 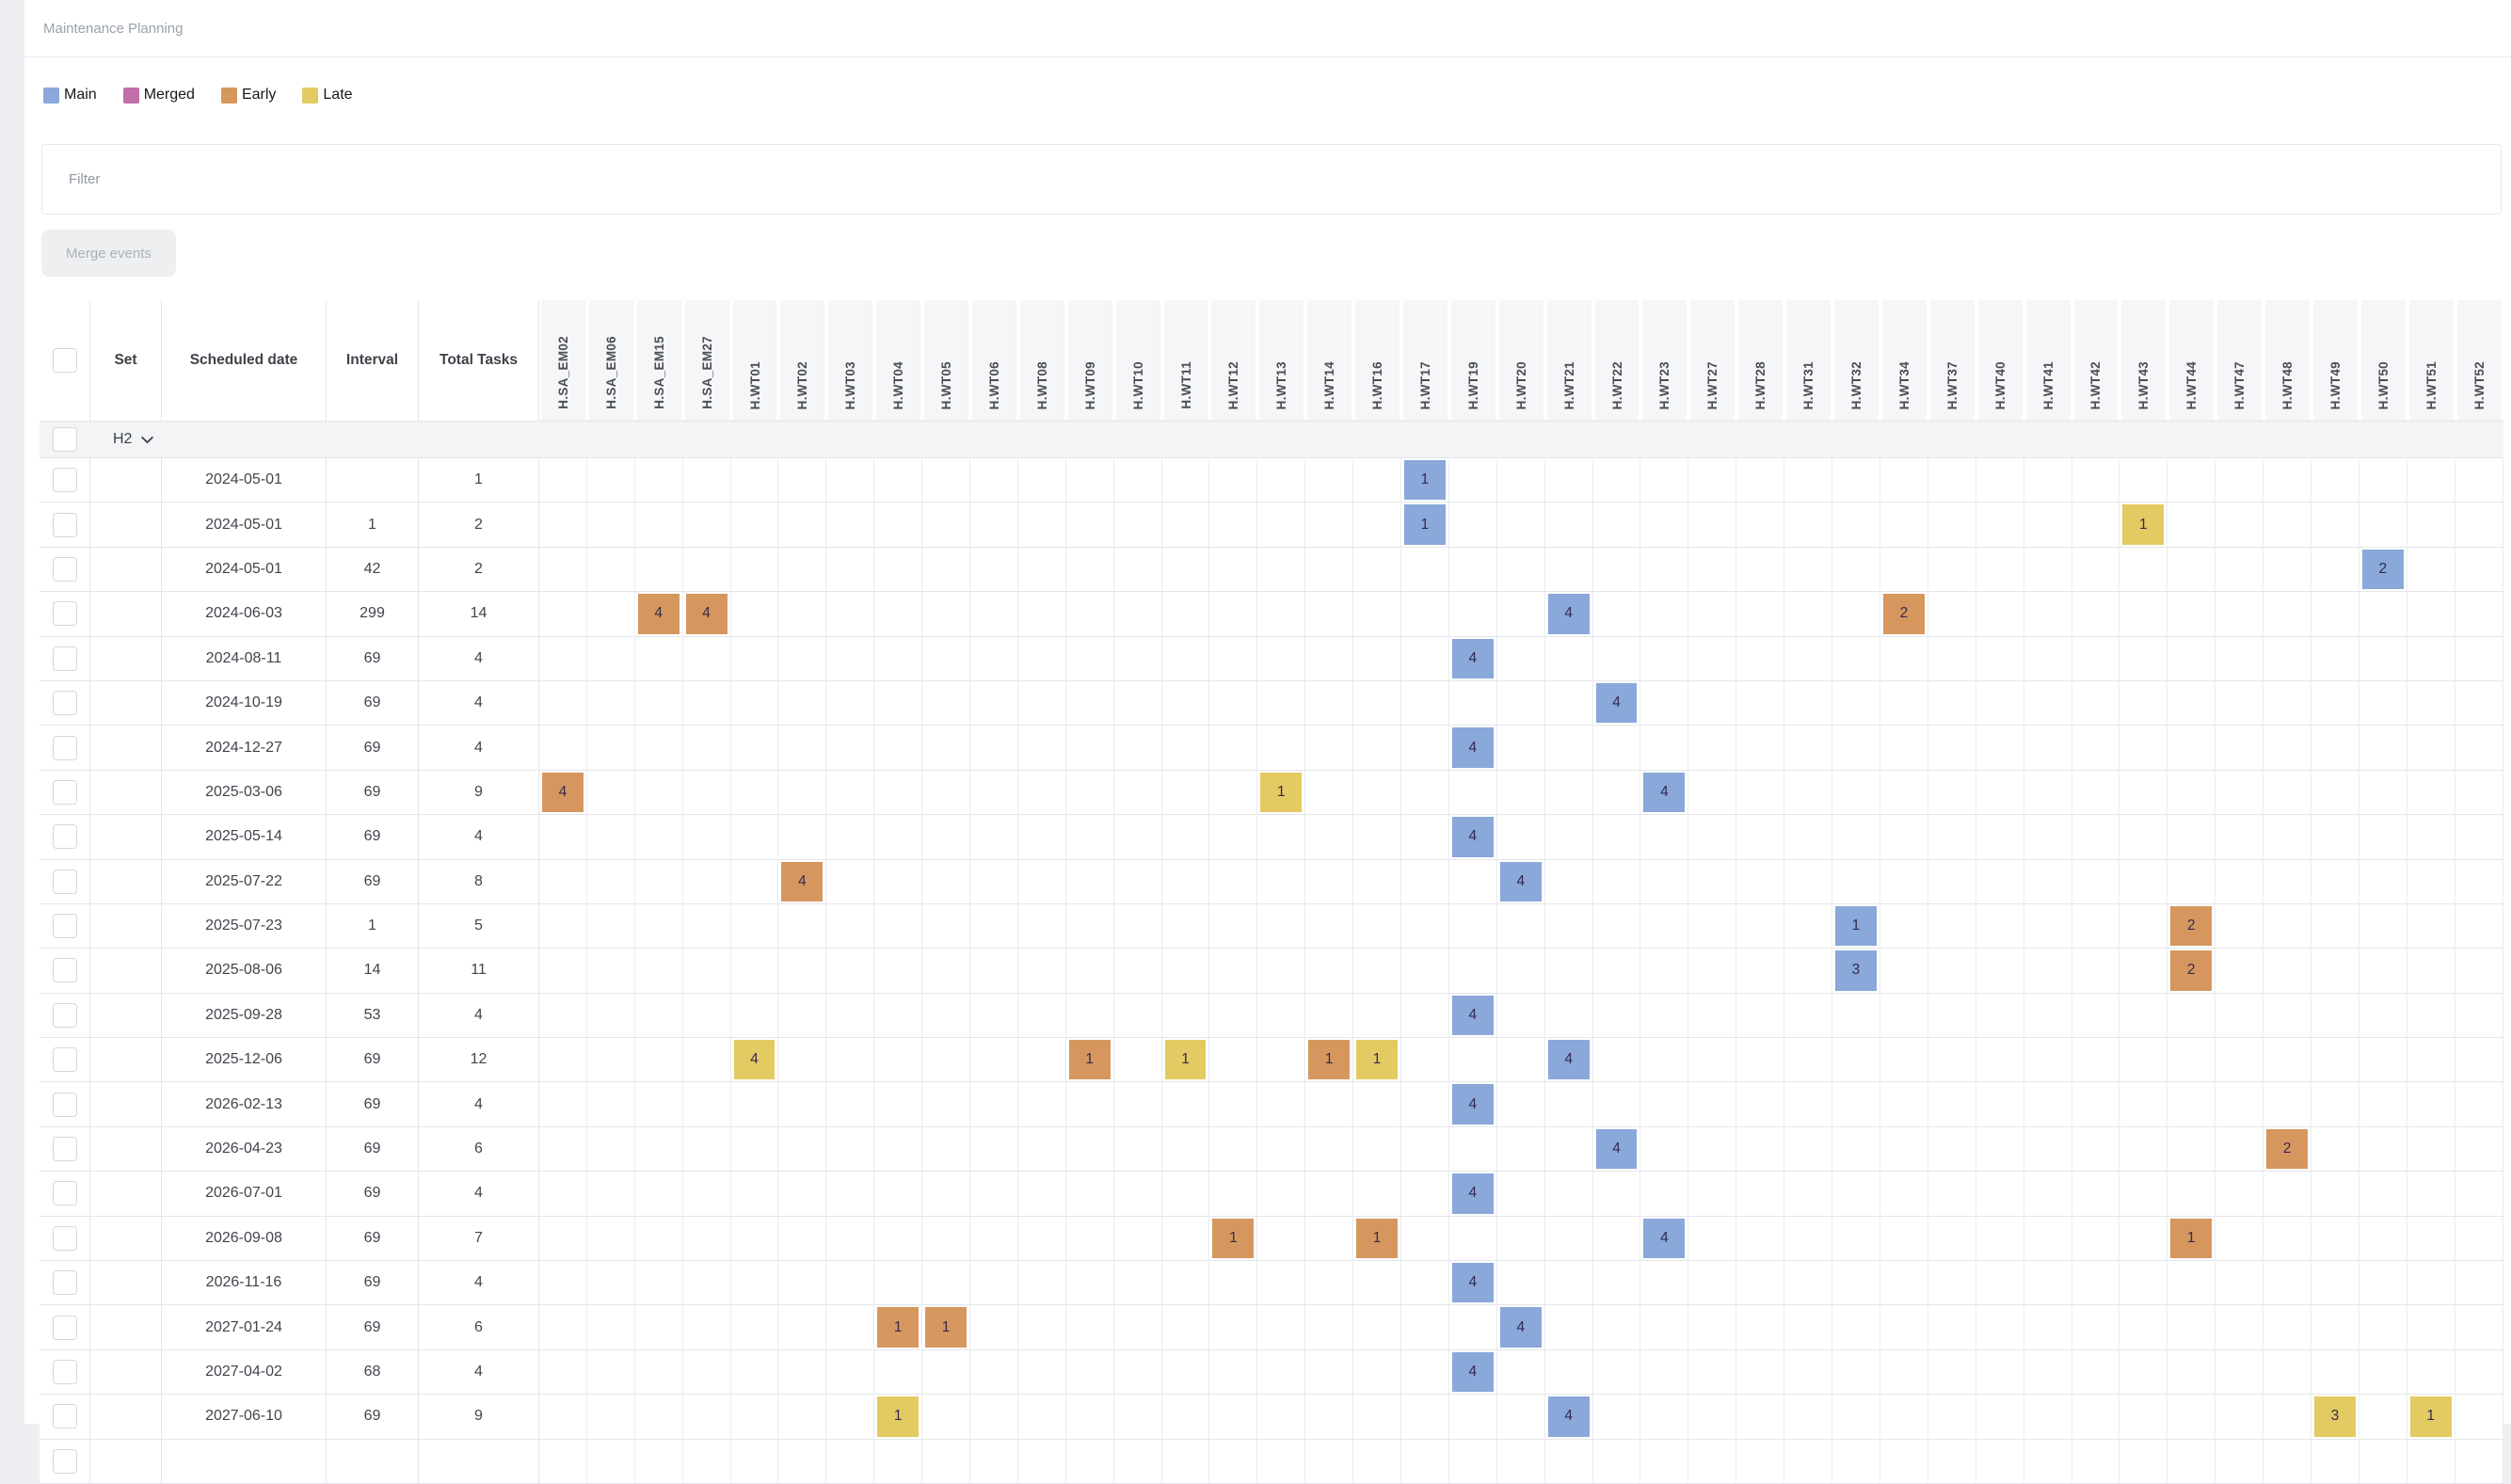 I want to click on turbine-column-header: H.WT20, so click(x=1521, y=360).